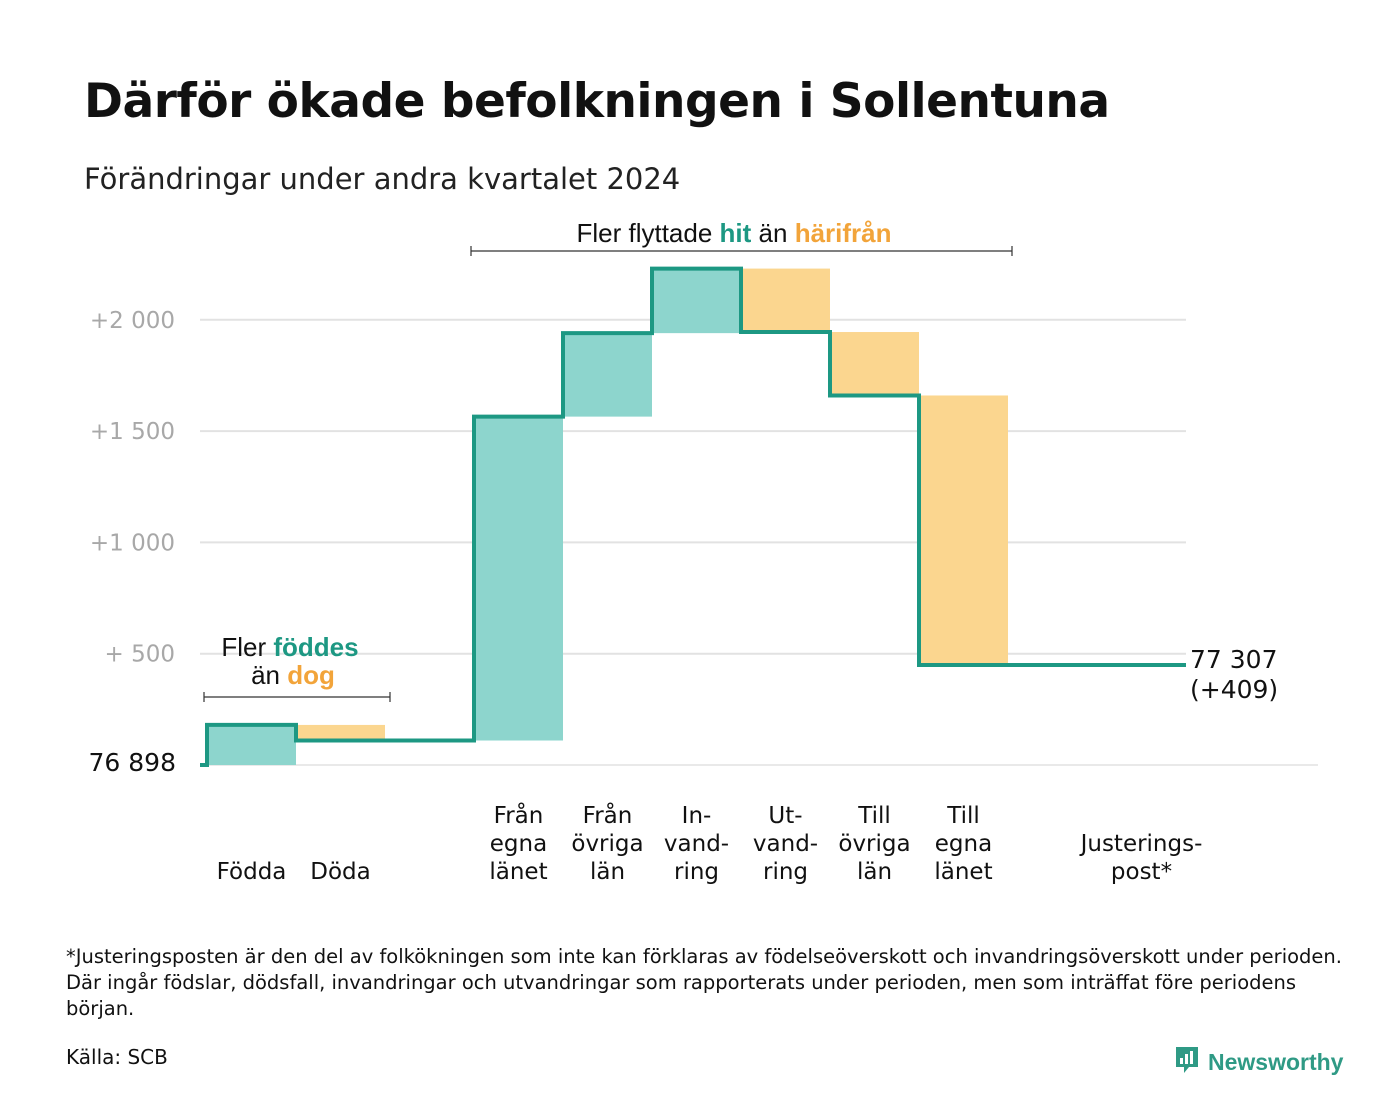 The image size is (1400, 1120). Describe the element at coordinates (382, 179) in the screenshot. I see `chart-subtitle: Förändringar under andra kvartalet 2024` at that location.